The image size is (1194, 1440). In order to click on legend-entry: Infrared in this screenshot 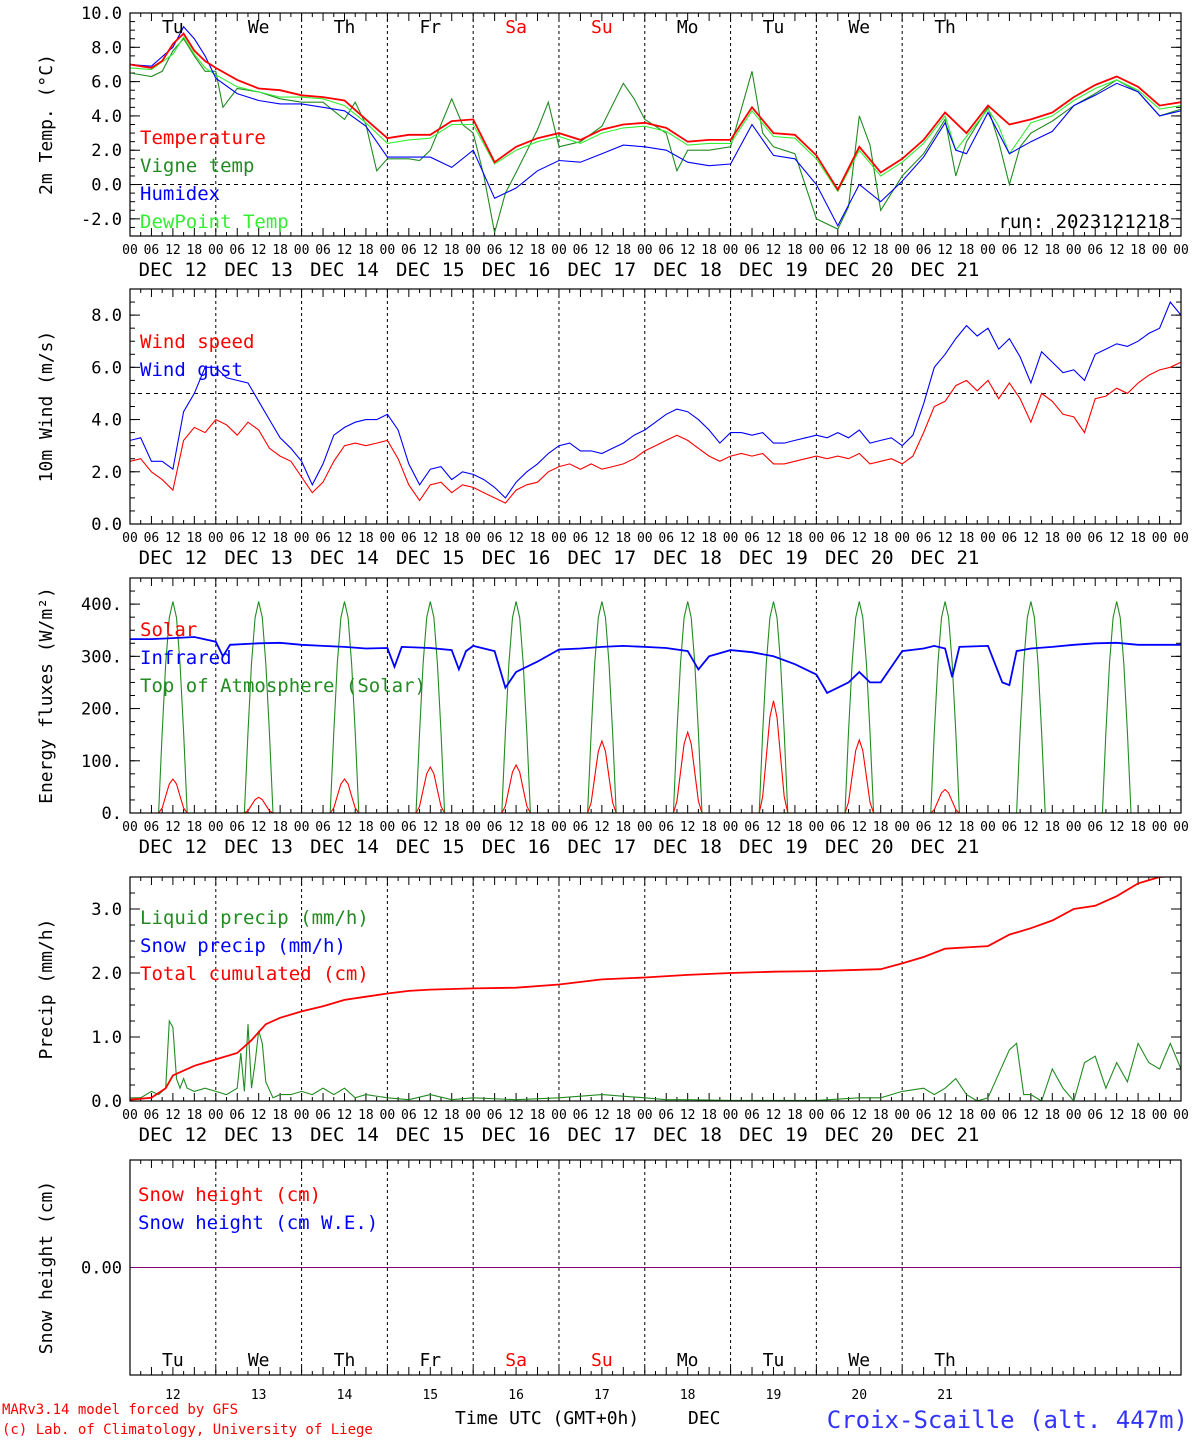, I will do `click(186, 658)`.